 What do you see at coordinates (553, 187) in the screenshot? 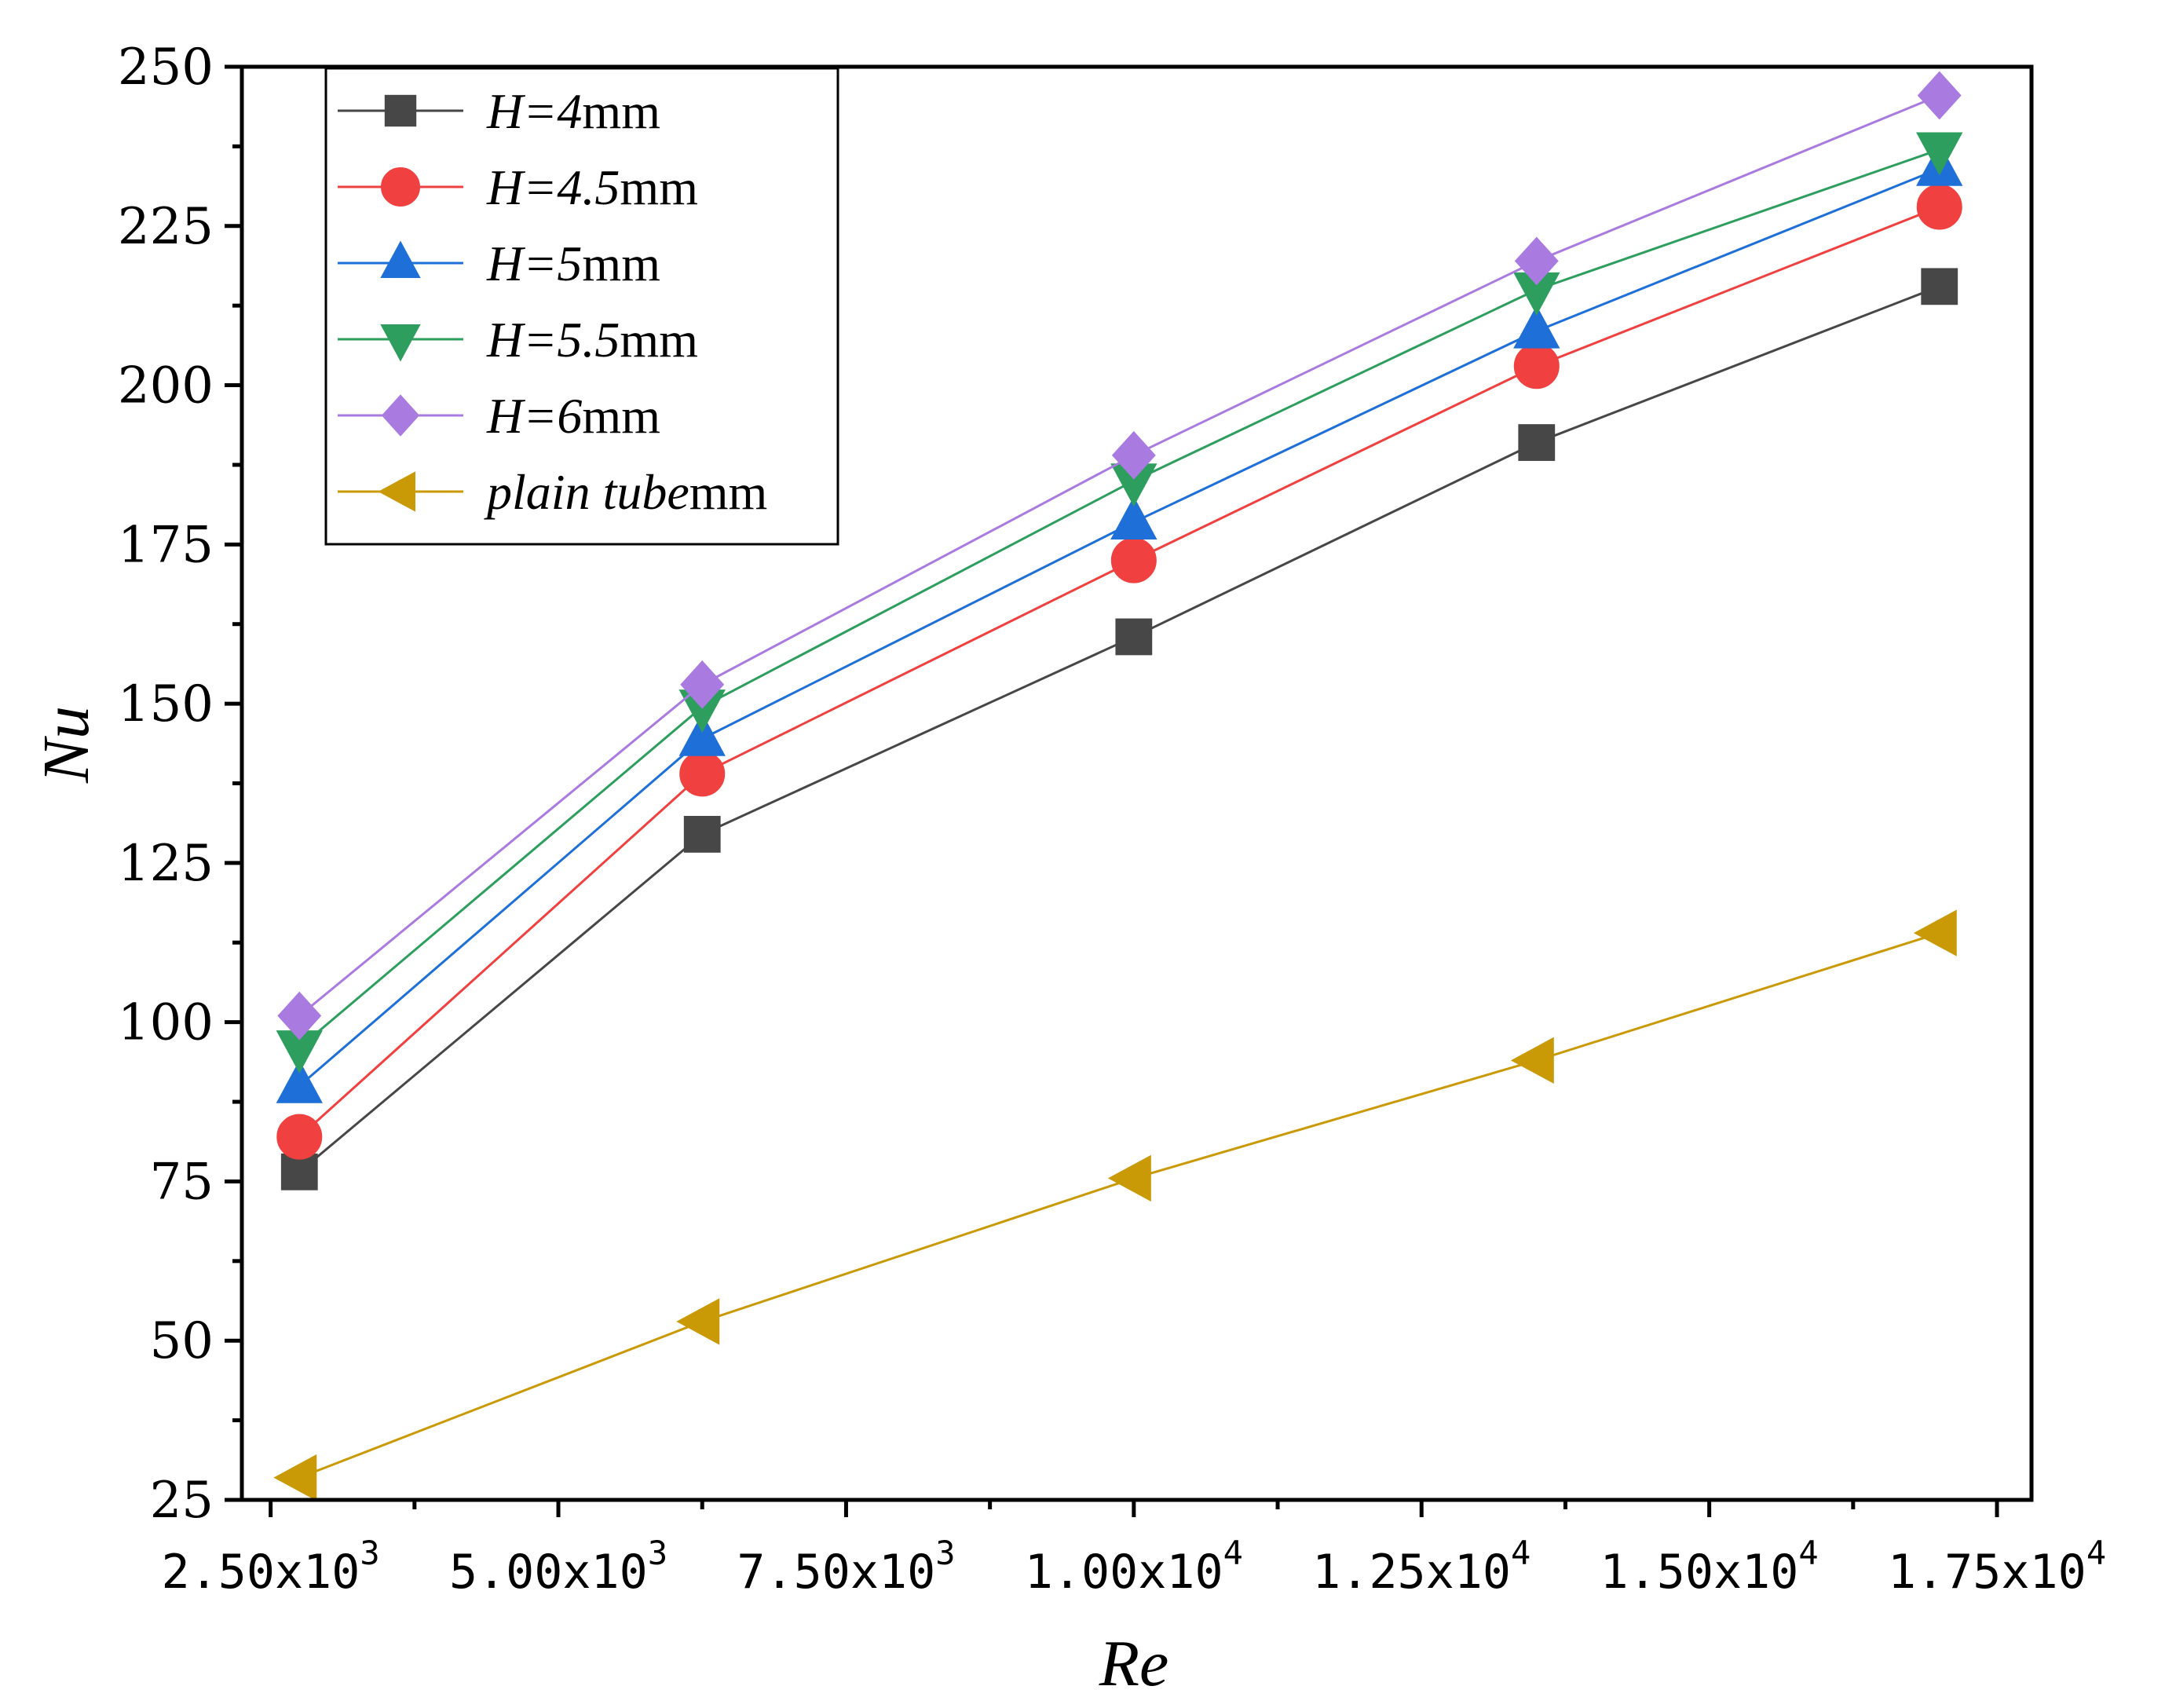
I see `legend-label-italic: H=4.5` at bounding box center [553, 187].